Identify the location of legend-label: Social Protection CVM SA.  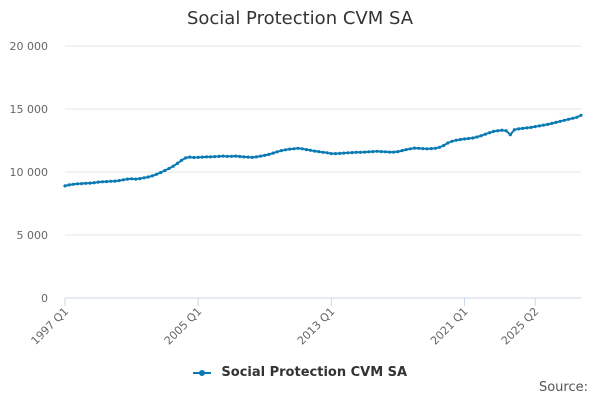
(314, 372).